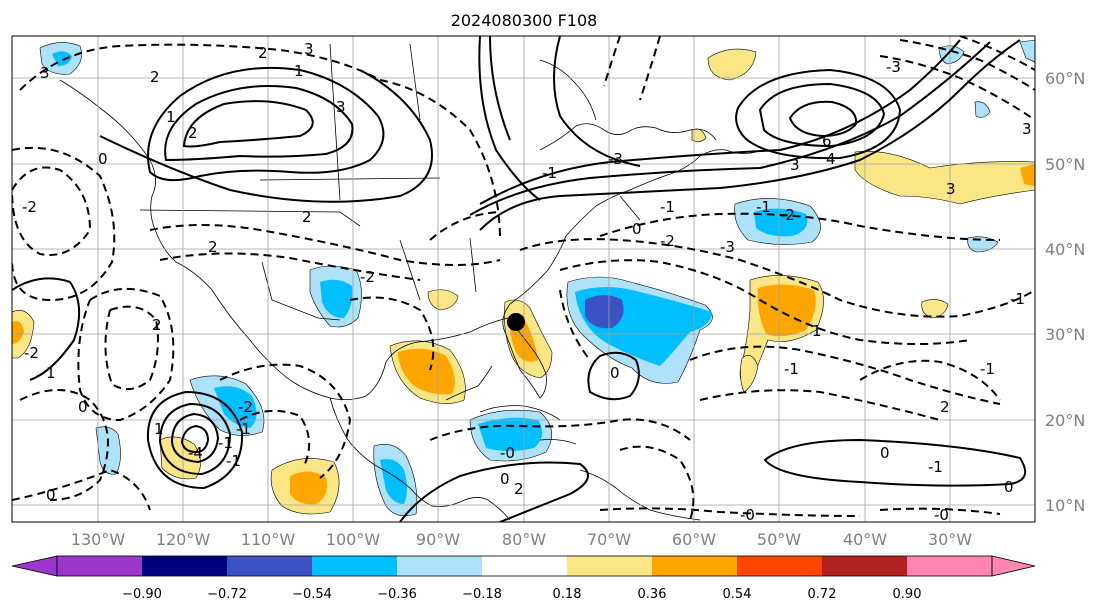  Describe the element at coordinates (1065, 78) in the screenshot. I see `lat-label-60n: 60°N` at that location.